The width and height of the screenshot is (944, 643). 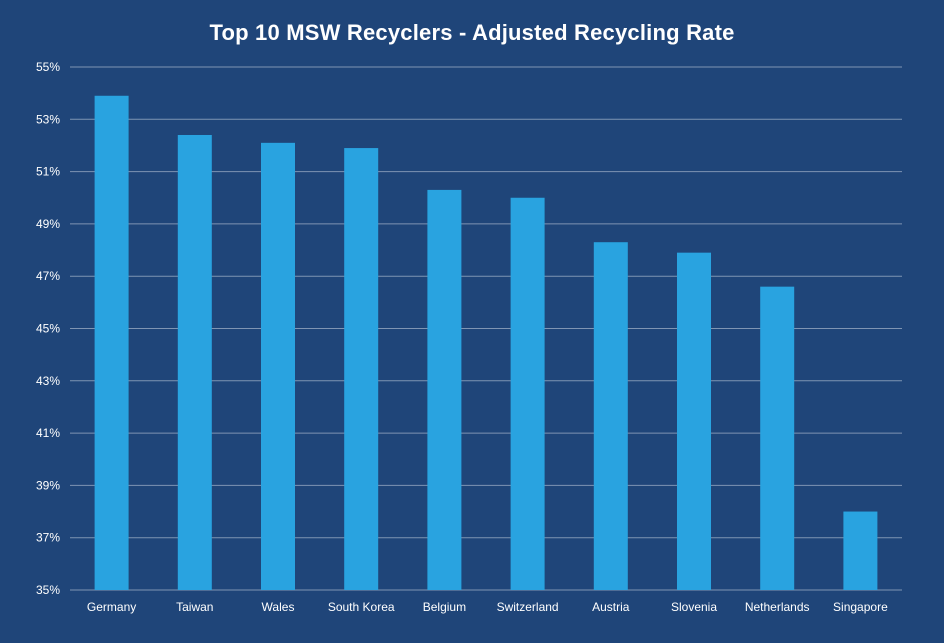 What do you see at coordinates (48, 67) in the screenshot?
I see `y-tick-label: 55%` at bounding box center [48, 67].